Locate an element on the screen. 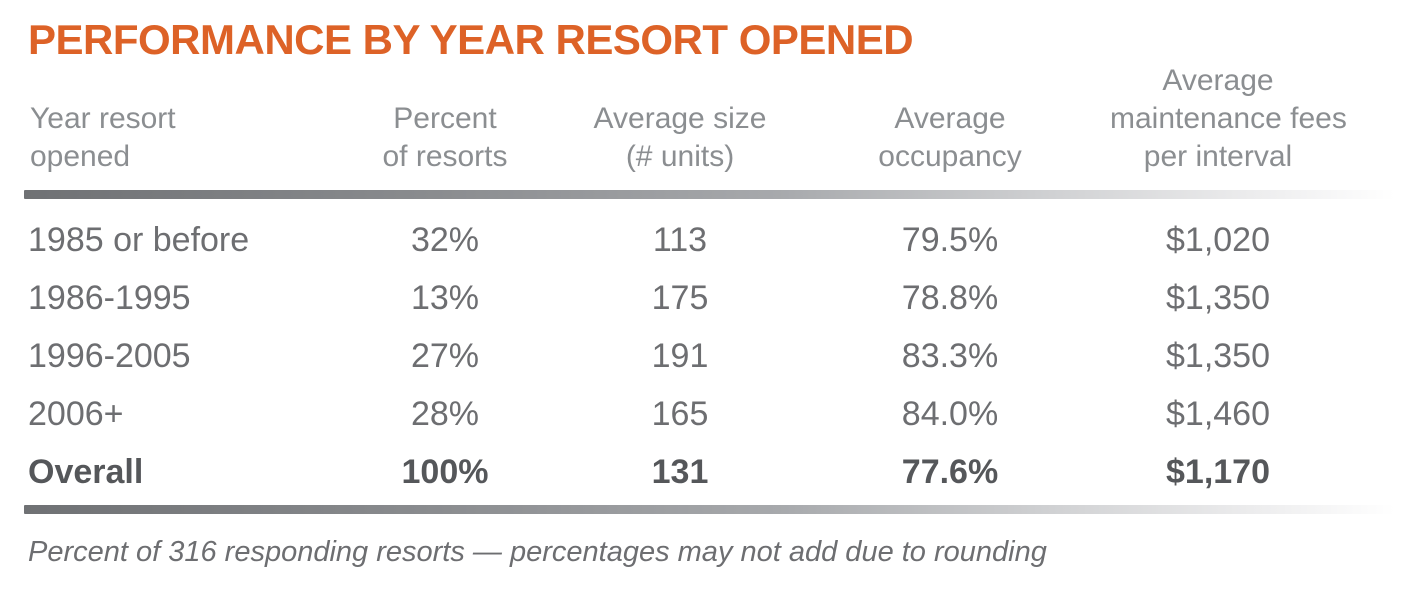  cell-occupancy: 77.6% is located at coordinates (950, 471).